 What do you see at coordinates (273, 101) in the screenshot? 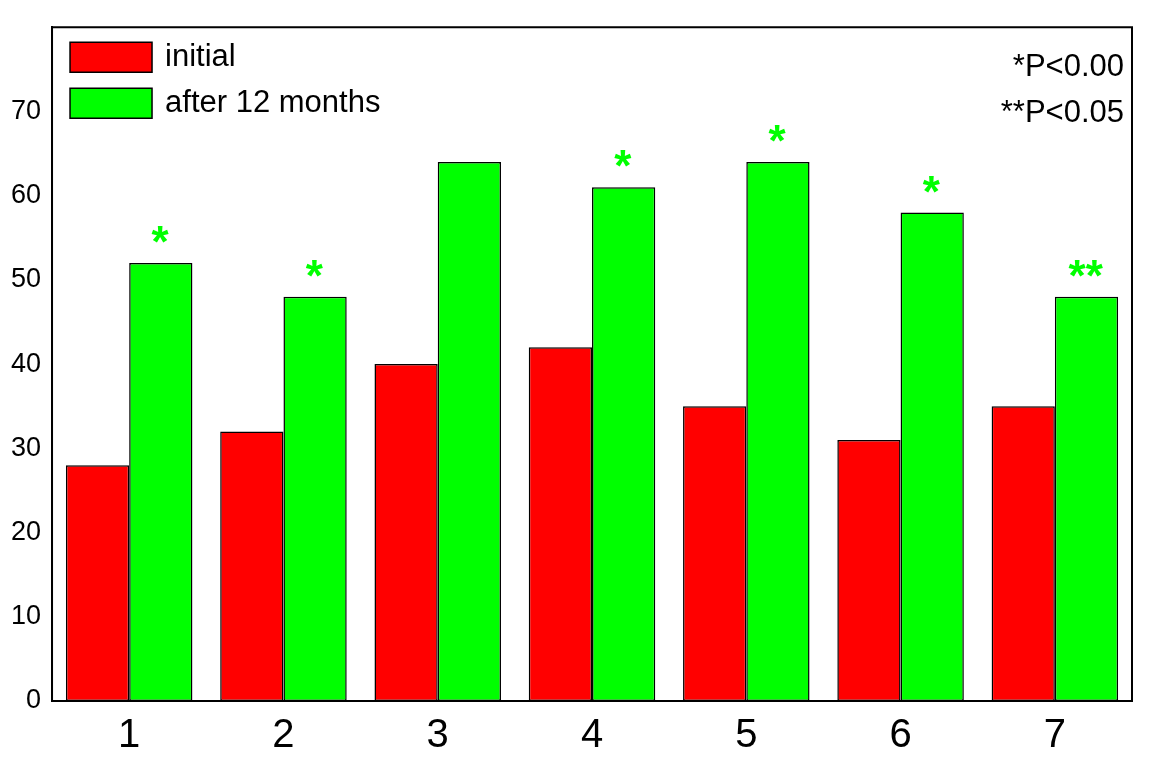
I see `legend-label: after 12 months` at bounding box center [273, 101].